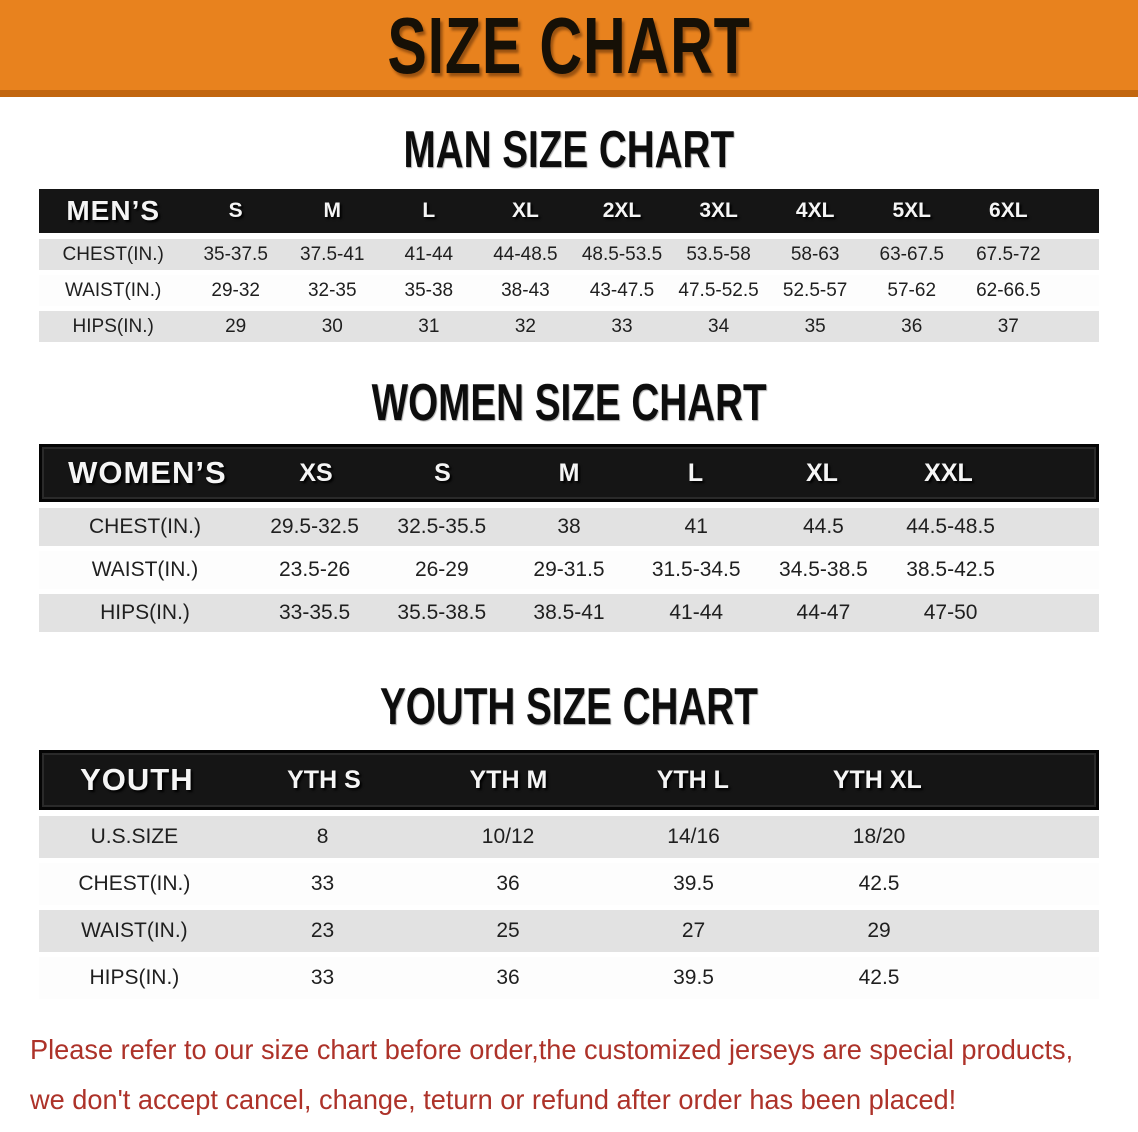 This screenshot has width=1138, height=1132. Describe the element at coordinates (695, 472) in the screenshot. I see `women-size-col-header: L` at that location.